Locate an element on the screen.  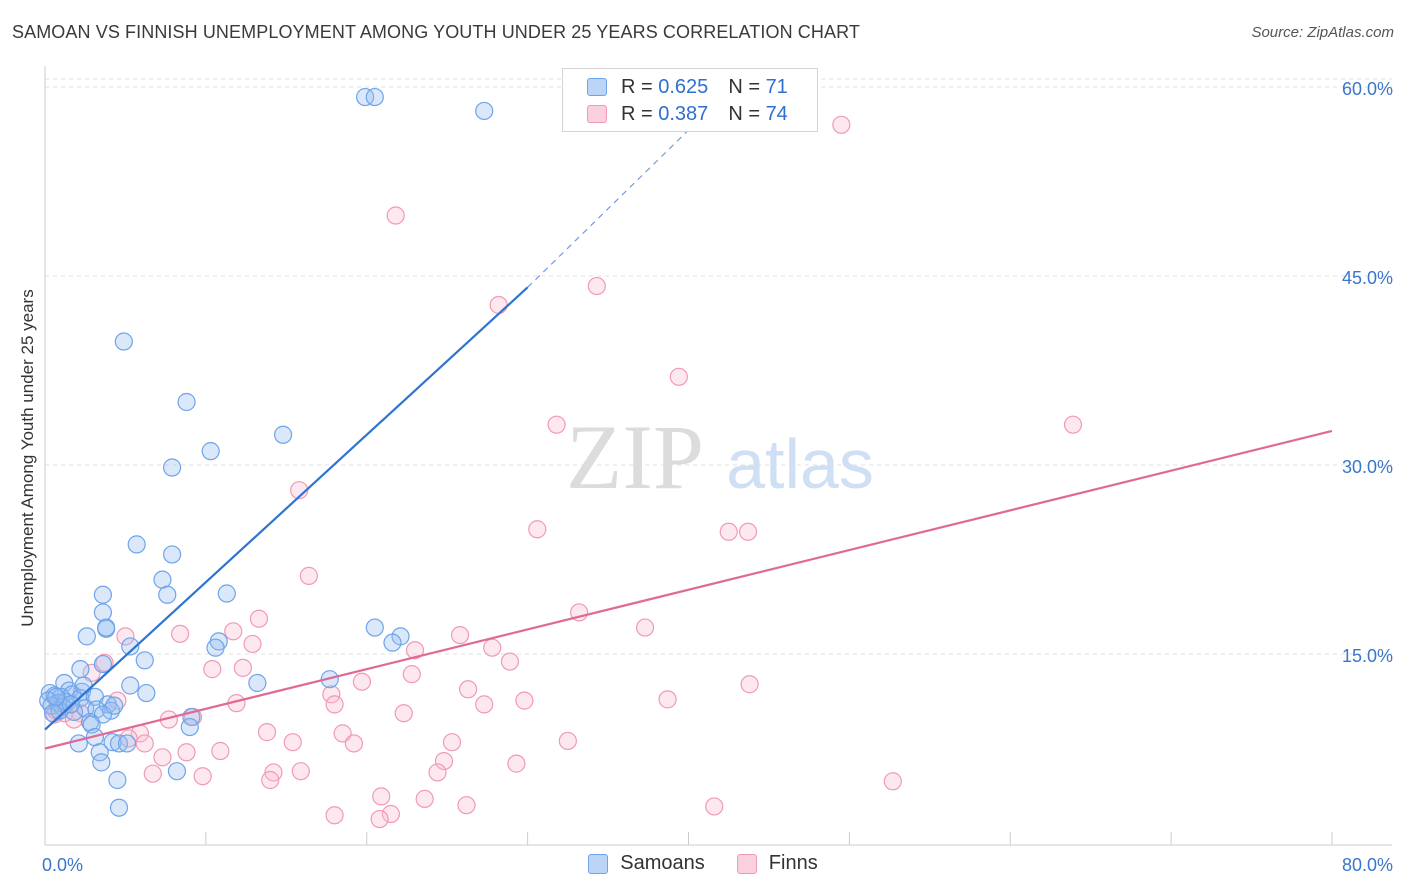
samoans-legend-swatch is located at coordinates (598, 863).